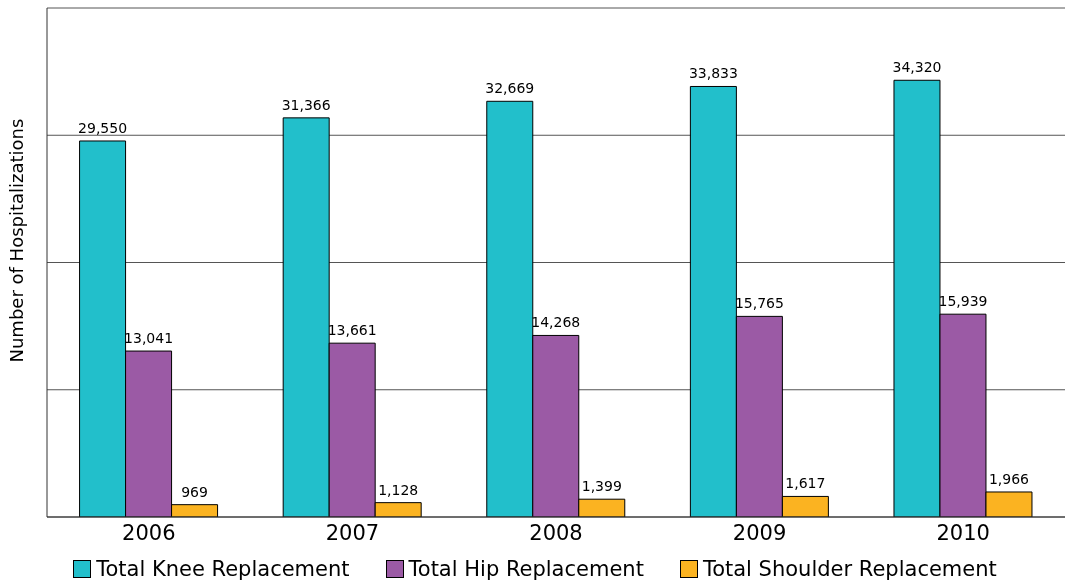 The height and width of the screenshot is (581, 1065). What do you see at coordinates (510, 88) in the screenshot?
I see `data-label: 32,669` at bounding box center [510, 88].